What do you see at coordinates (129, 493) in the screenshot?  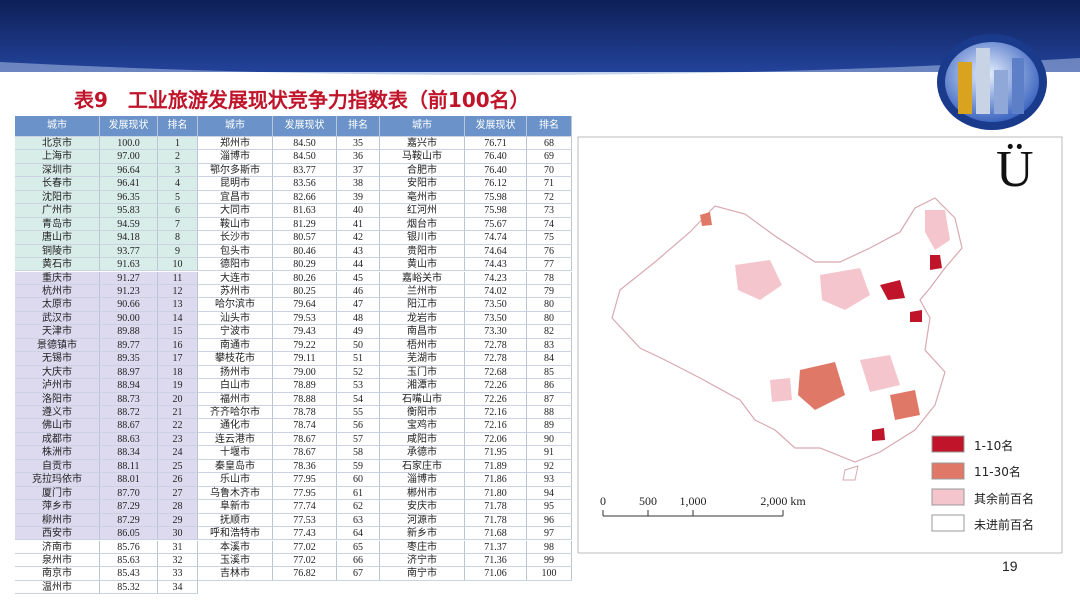 I see `cell-score: 87.70` at bounding box center [129, 493].